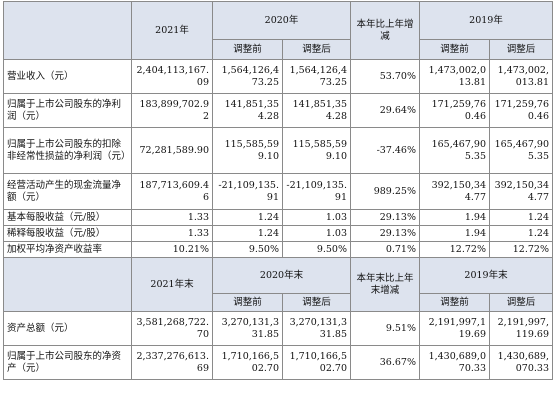 The height and width of the screenshot is (406, 554). I want to click on value-2019-before: 2,191,997,119.69, so click(454, 328).